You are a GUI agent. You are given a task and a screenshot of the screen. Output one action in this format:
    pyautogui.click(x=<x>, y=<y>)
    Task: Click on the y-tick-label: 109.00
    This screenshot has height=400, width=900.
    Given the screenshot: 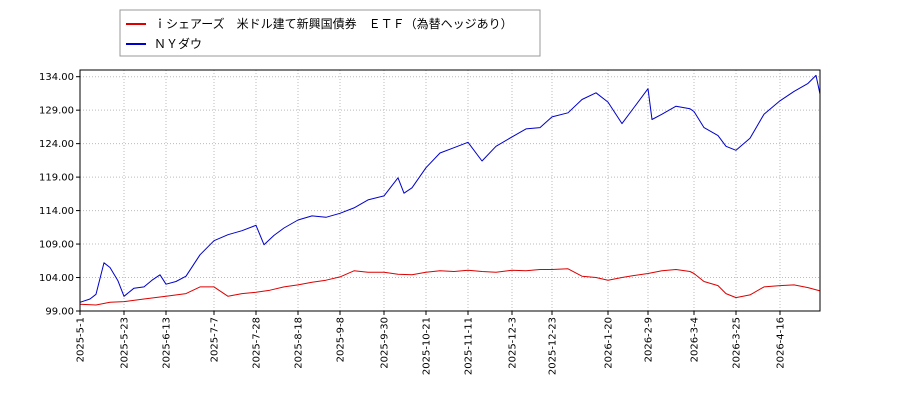 What is the action you would take?
    pyautogui.click(x=56, y=245)
    